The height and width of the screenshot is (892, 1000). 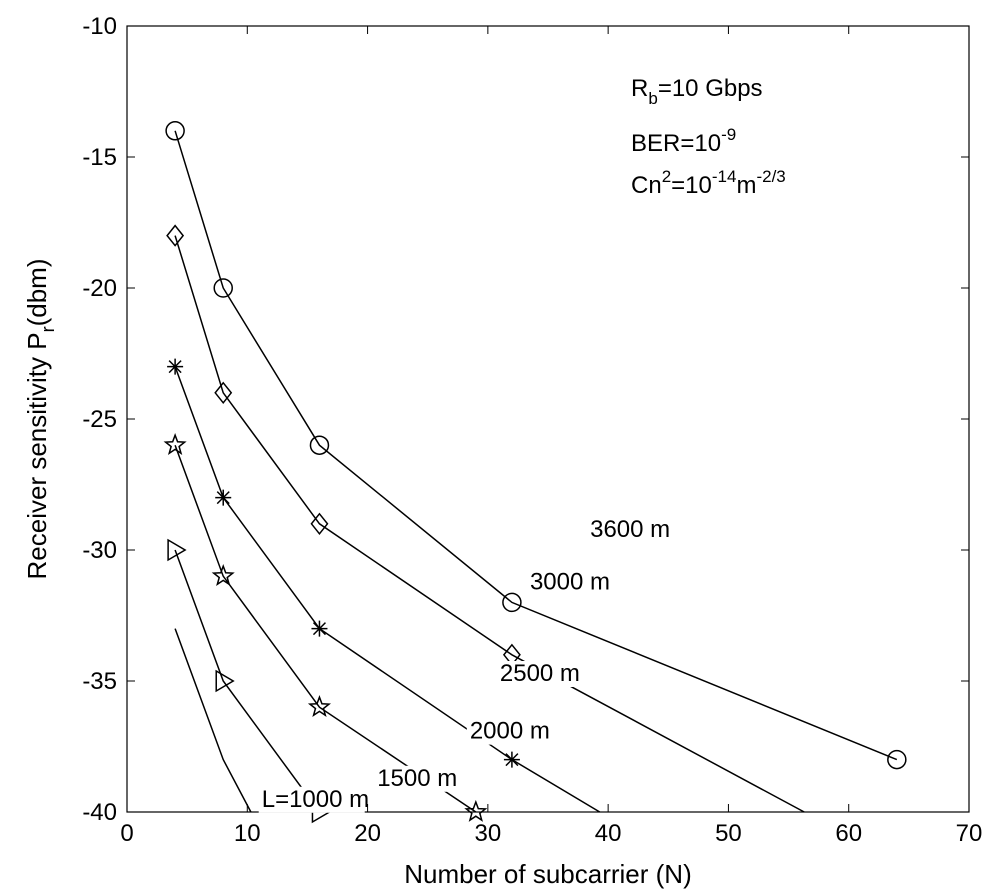 I want to click on annotation-bitrate: Rb=10 Gbps, so click(x=697, y=91).